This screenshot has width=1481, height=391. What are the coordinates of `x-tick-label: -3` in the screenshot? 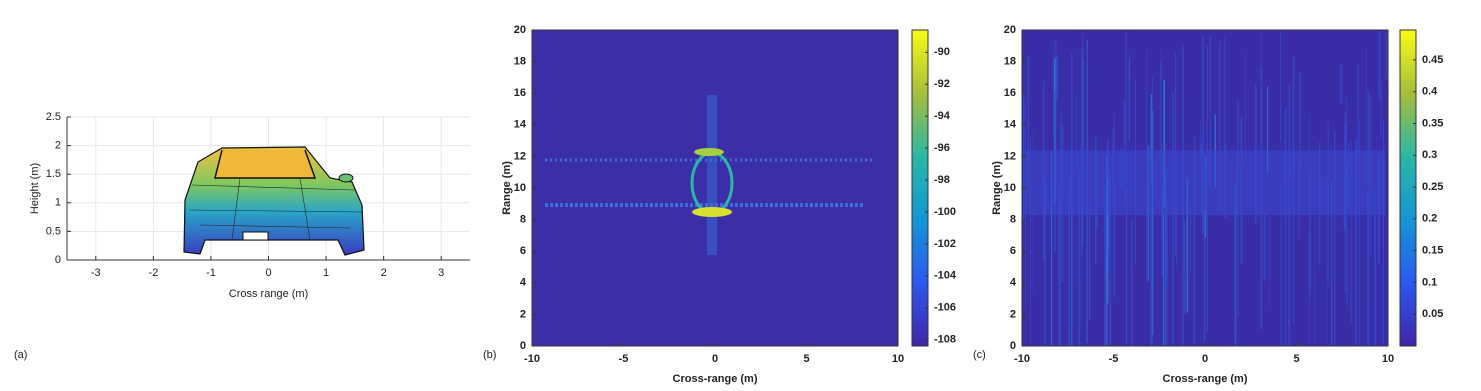 It's located at (96, 273).